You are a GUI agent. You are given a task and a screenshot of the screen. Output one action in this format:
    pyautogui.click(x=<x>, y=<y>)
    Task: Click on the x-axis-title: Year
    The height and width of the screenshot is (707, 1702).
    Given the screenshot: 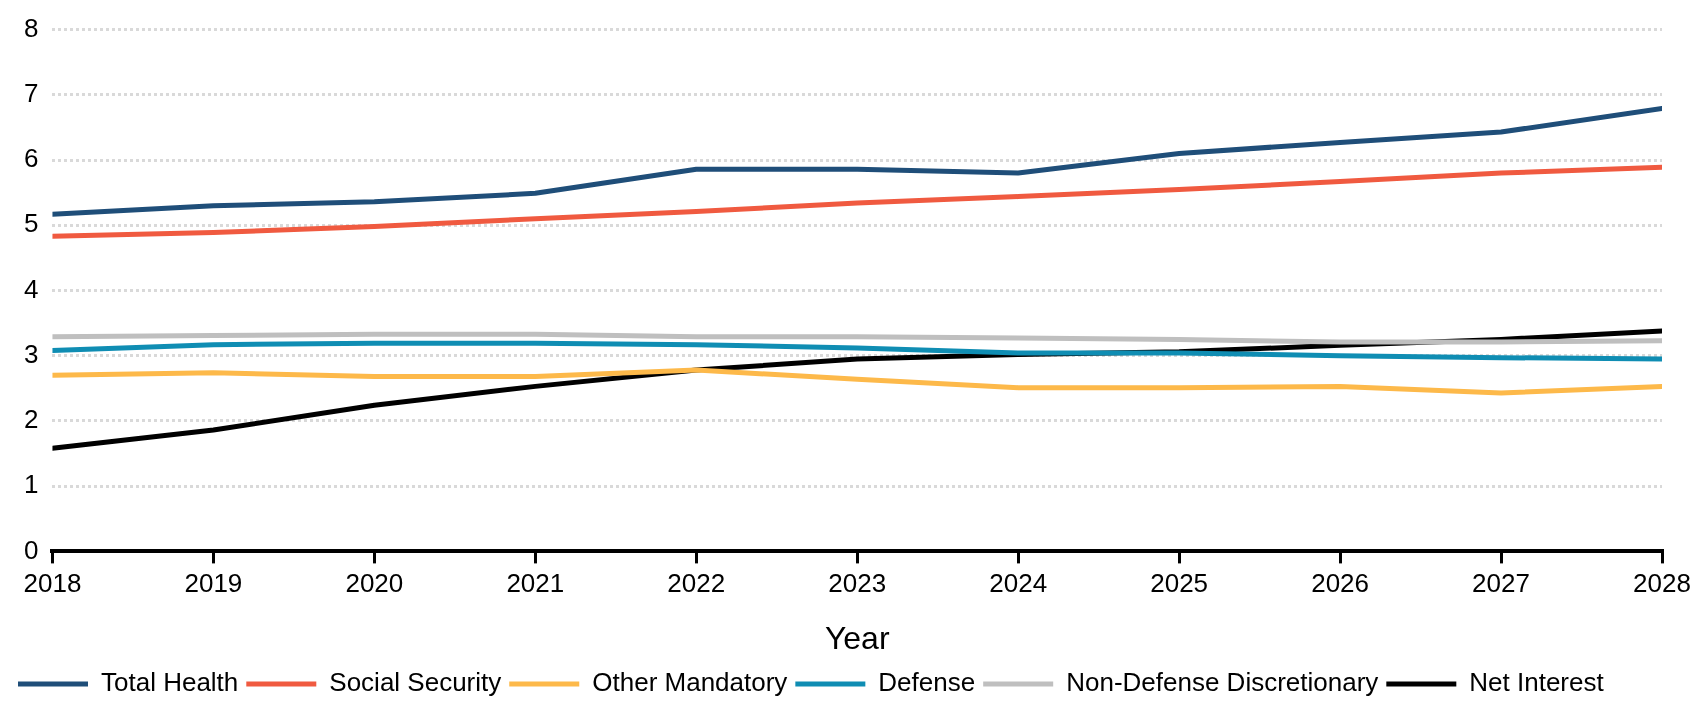 What is the action you would take?
    pyautogui.click(x=857, y=637)
    